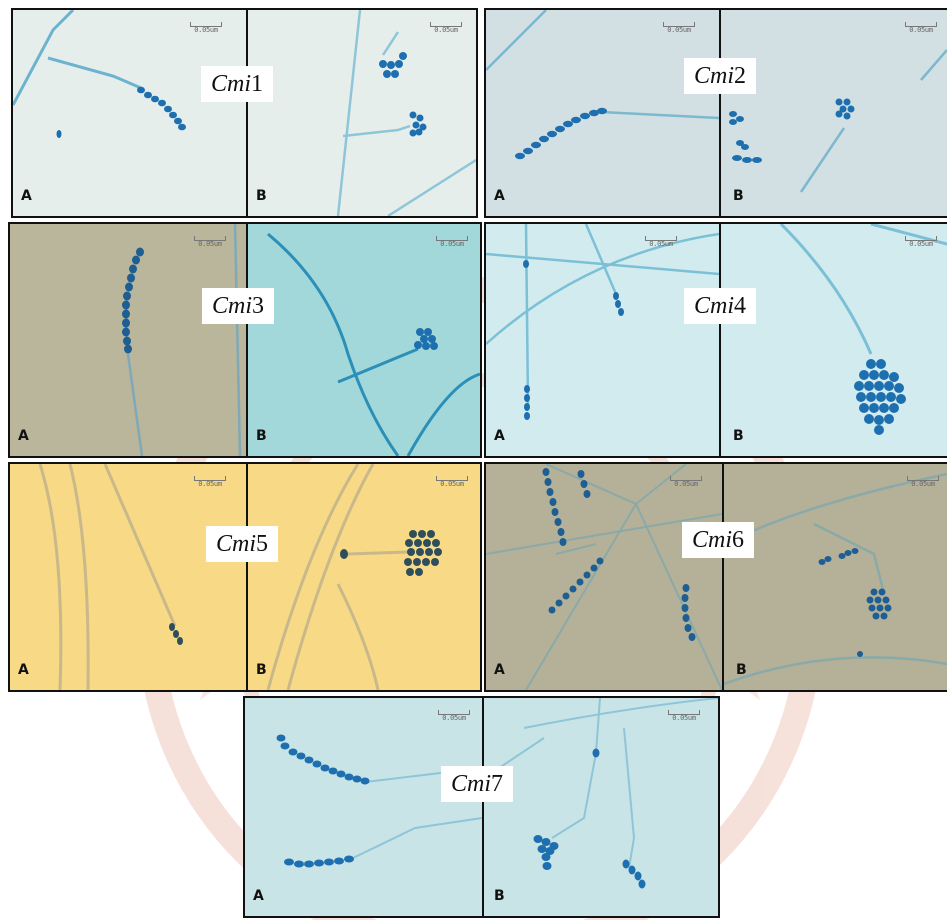 The image size is (947, 920). Describe the element at coordinates (834, 340) in the screenshot. I see `micrograph-cmi4-b: 0.05um B` at that location.